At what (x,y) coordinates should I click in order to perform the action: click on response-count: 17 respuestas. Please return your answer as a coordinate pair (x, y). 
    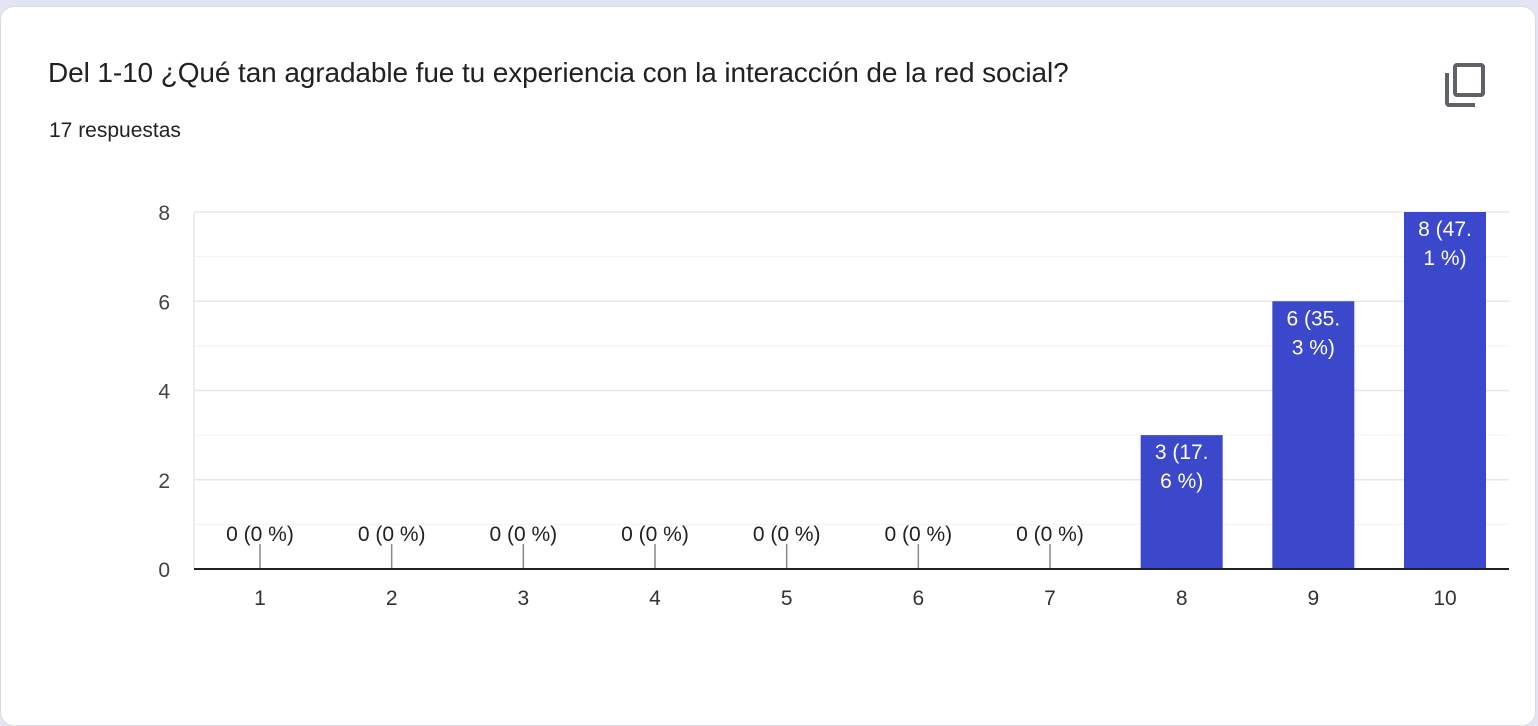
    Looking at the image, I should click on (115, 130).